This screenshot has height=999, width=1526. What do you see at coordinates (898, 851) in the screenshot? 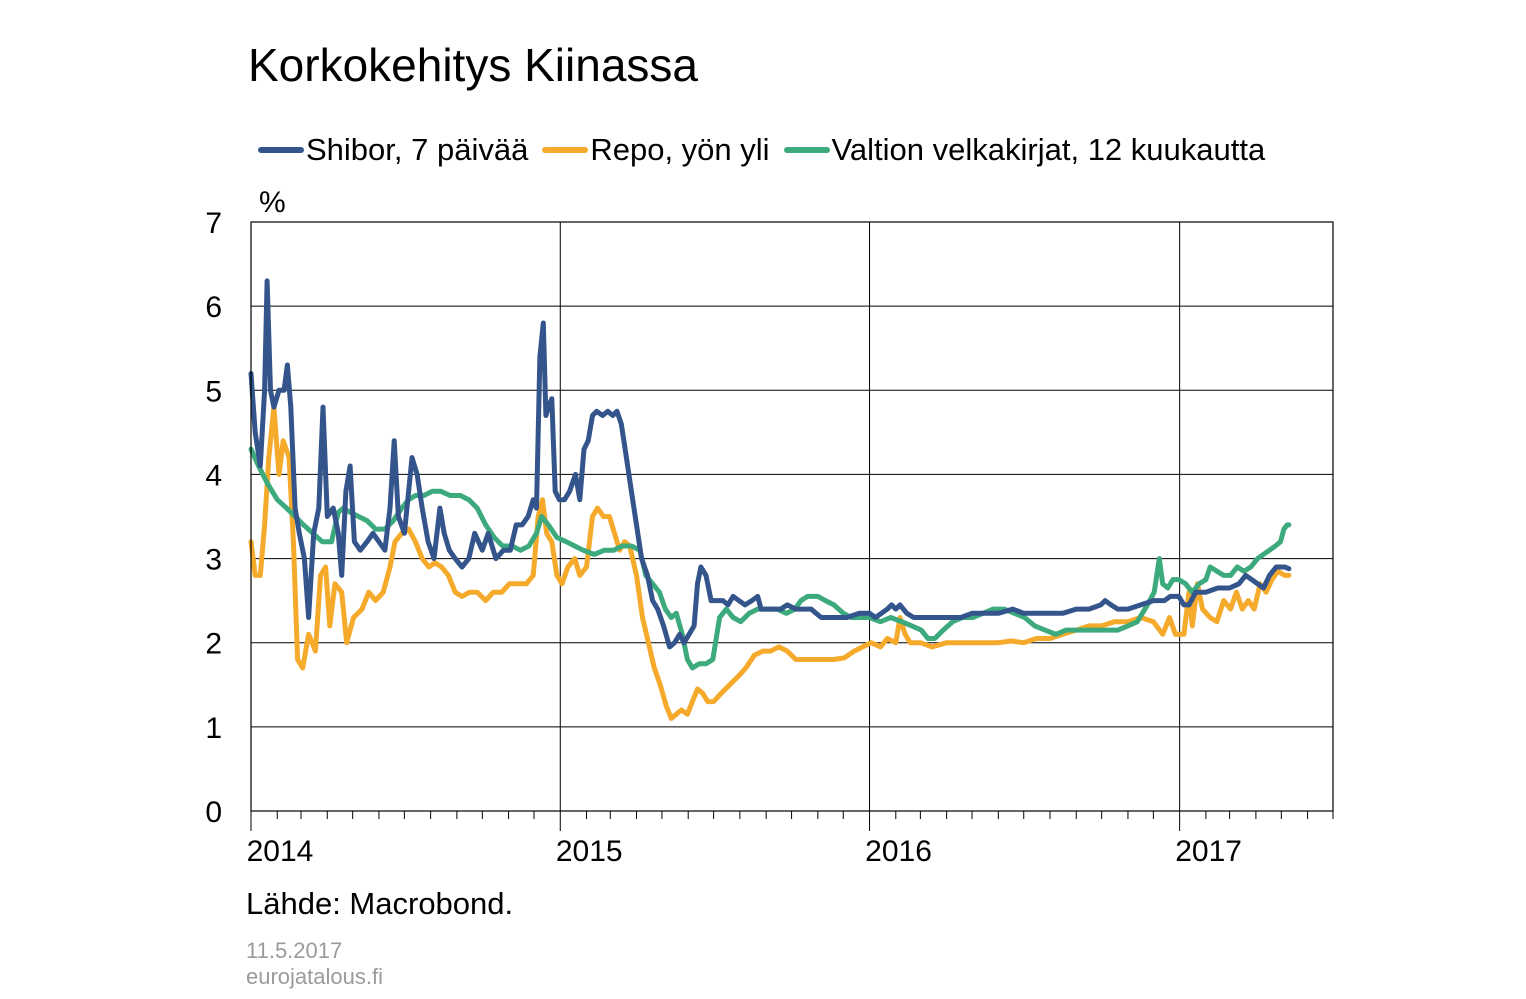
I see `x-tick-label-2016: 2016` at bounding box center [898, 851].